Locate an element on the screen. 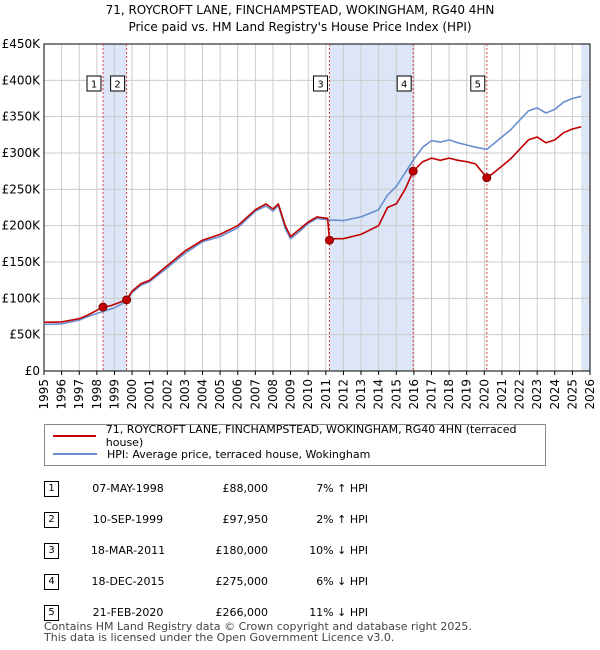 Image resolution: width=600 pixels, height=650 pixels. sale-hpi-diff: 7% ↑ HPI is located at coordinates (342, 488).